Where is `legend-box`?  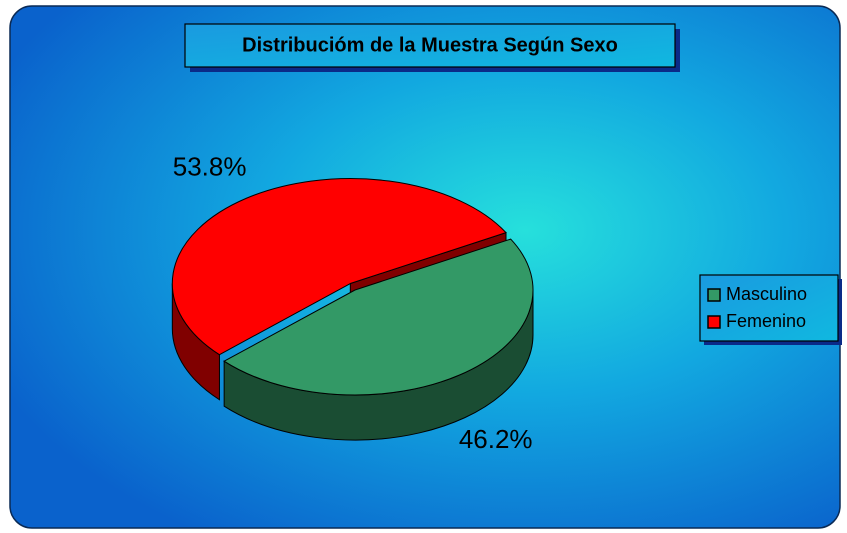 legend-box is located at coordinates (769, 308).